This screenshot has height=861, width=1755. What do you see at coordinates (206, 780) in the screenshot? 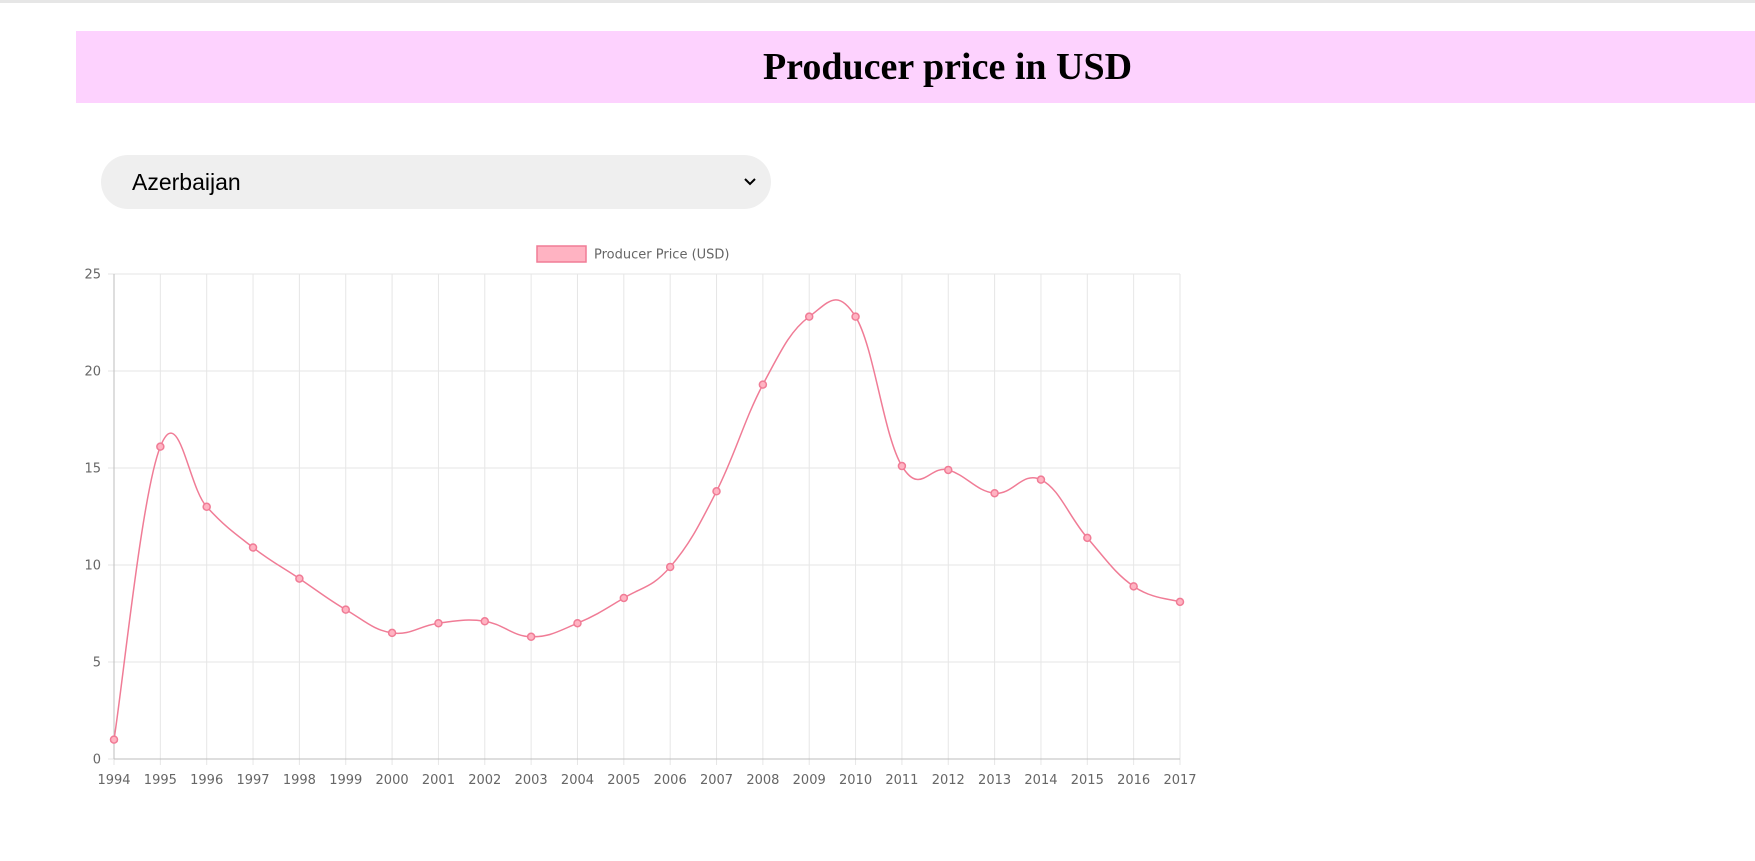
I see `x-tick-label: 1996` at bounding box center [206, 780].